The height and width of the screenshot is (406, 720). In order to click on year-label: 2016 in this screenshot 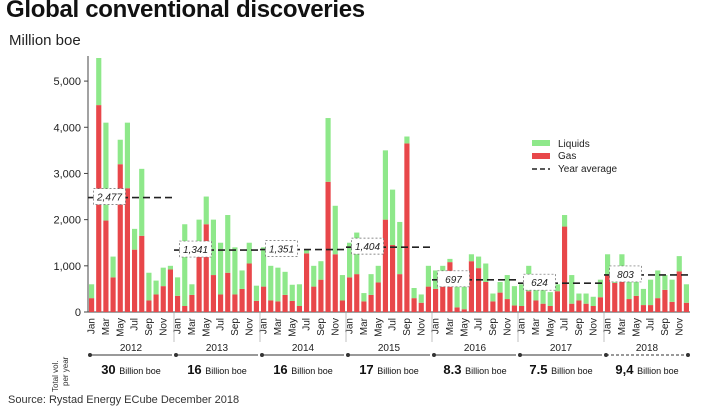, I will do `click(475, 348)`.